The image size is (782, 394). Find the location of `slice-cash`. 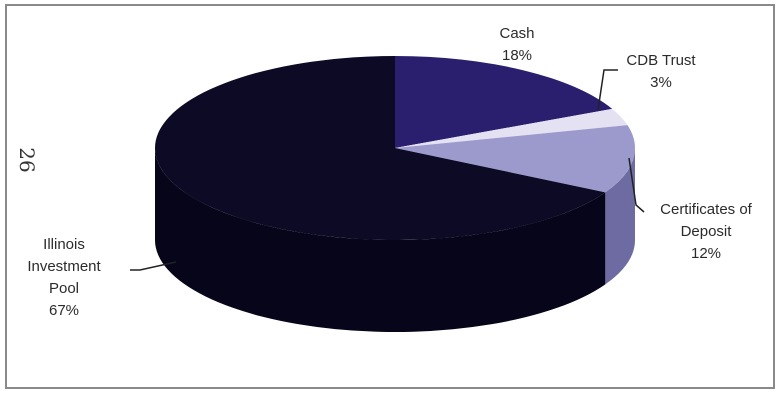

slice-cash is located at coordinates (504, 102).